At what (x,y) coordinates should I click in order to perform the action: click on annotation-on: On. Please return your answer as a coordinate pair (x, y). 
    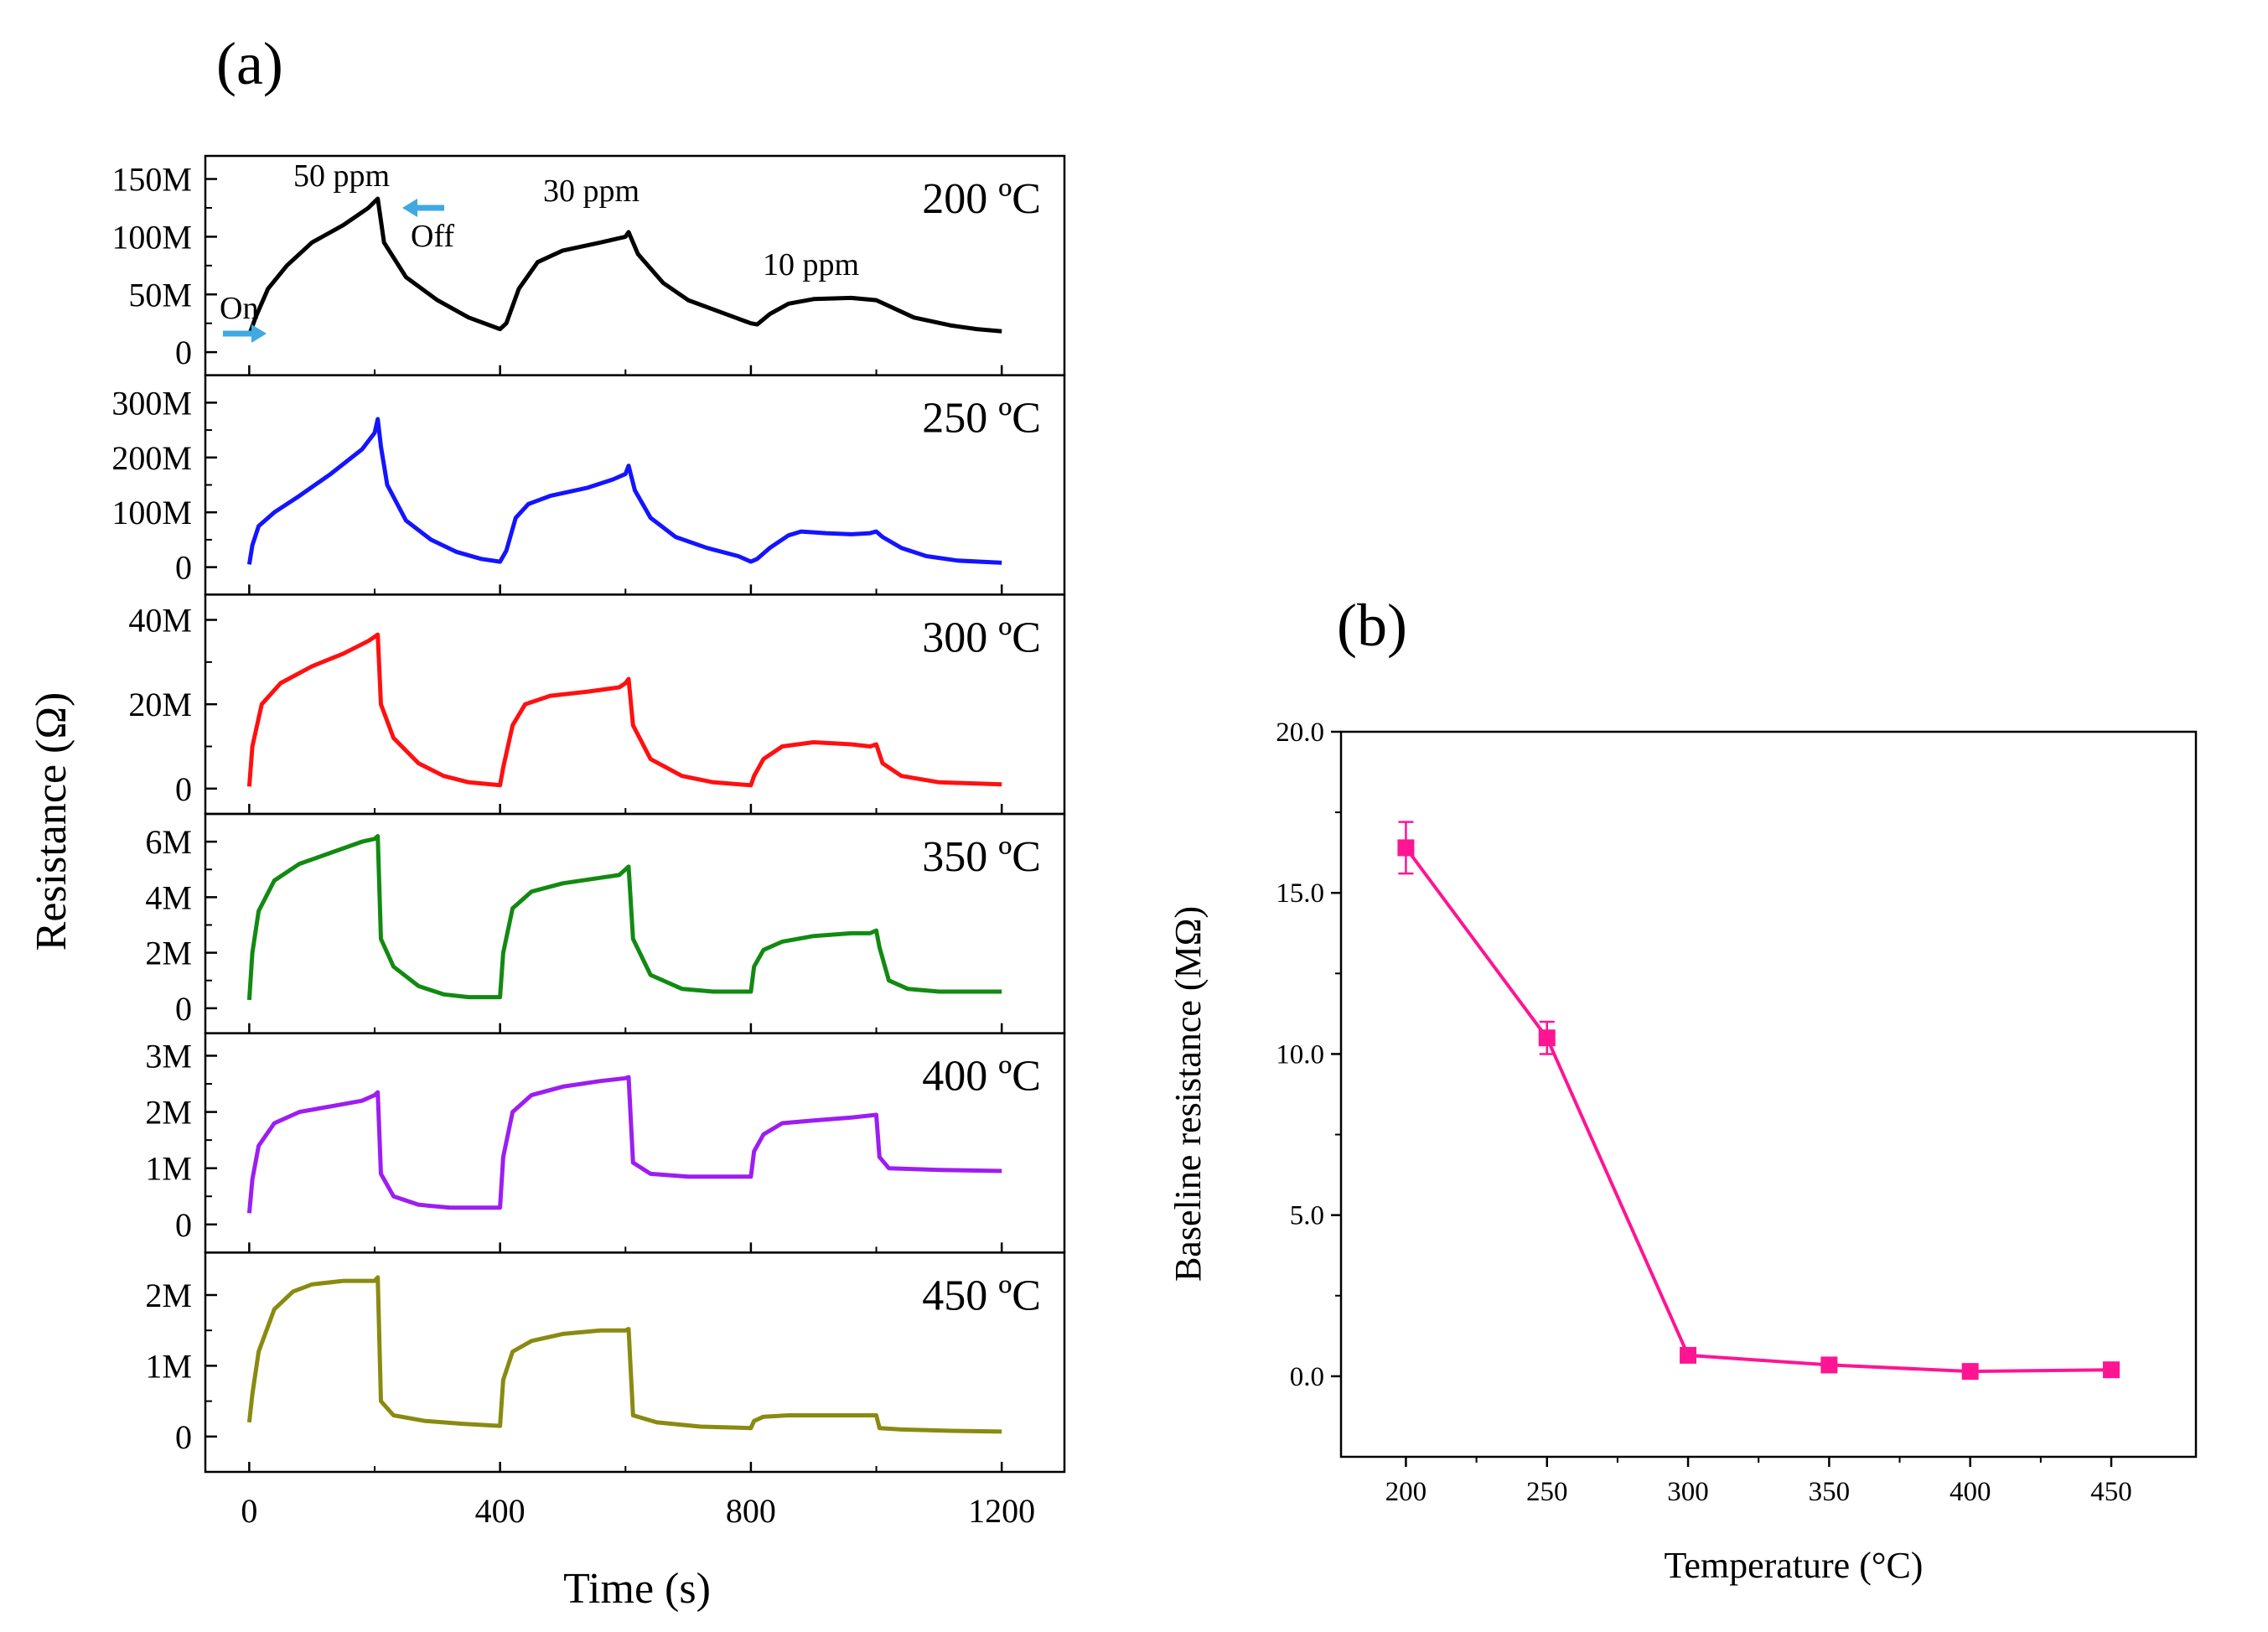
    Looking at the image, I should click on (239, 308).